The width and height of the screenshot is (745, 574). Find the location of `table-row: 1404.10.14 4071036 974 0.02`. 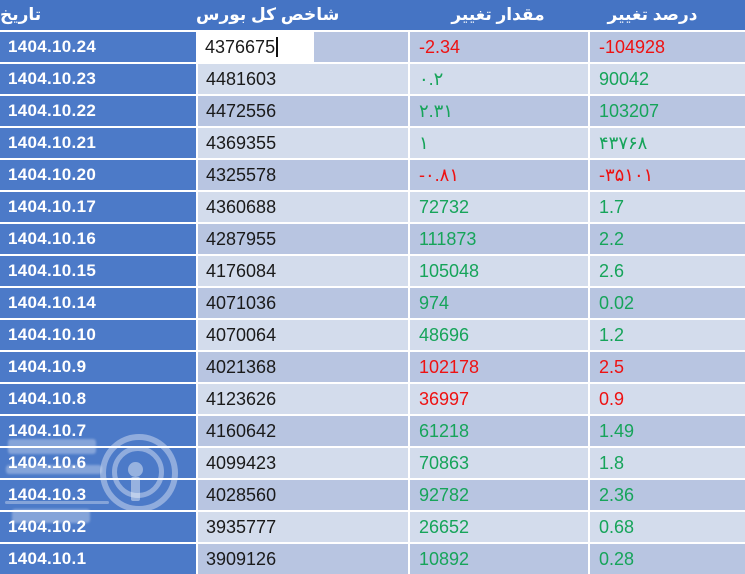

table-row: 1404.10.14 4071036 974 0.02 is located at coordinates (372, 303).